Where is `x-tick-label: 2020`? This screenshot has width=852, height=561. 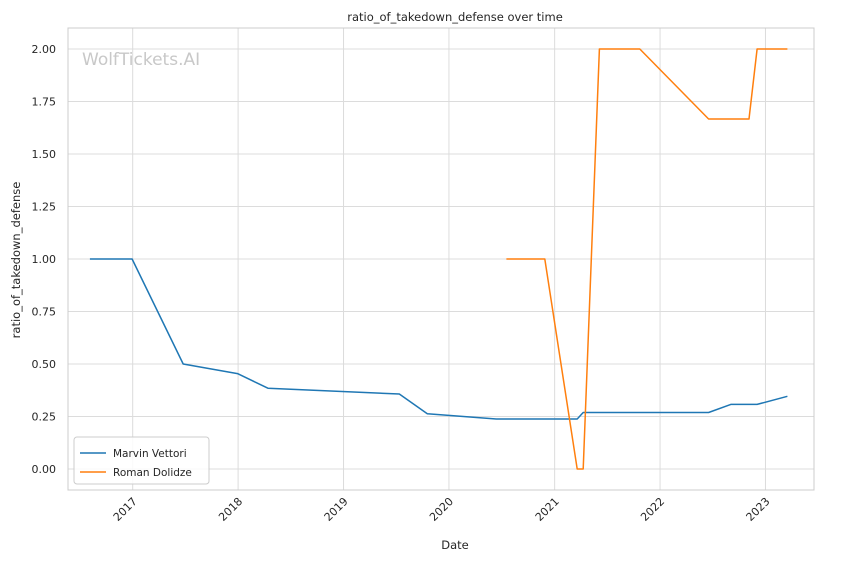
x-tick-label: 2020 is located at coordinates (441, 509).